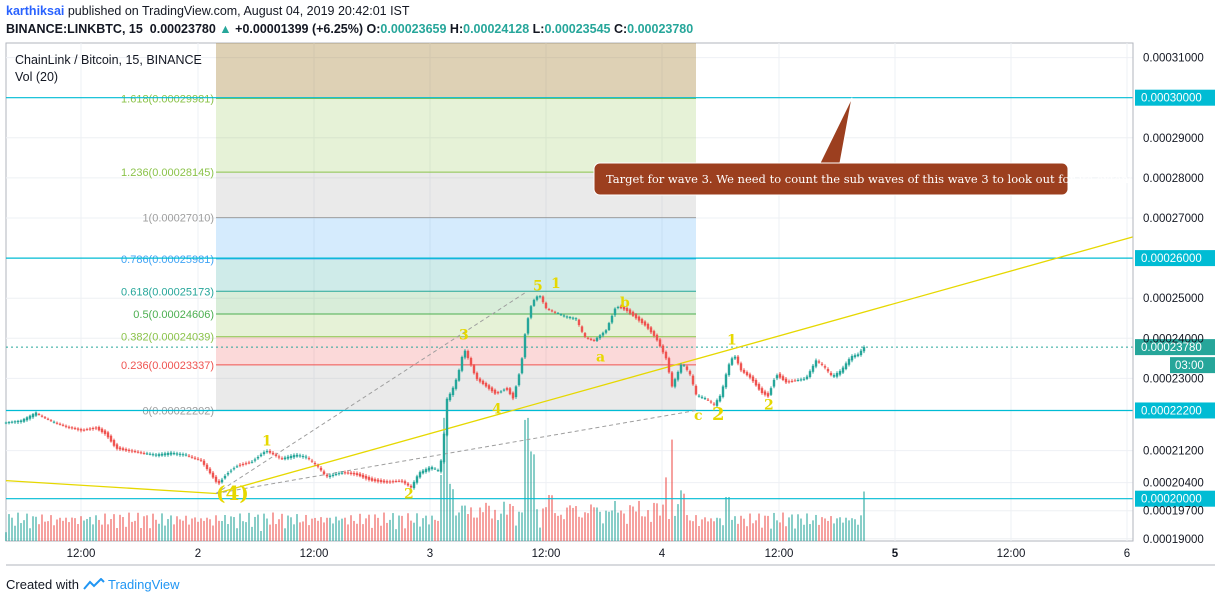 The width and height of the screenshot is (1221, 602). What do you see at coordinates (895, 554) in the screenshot?
I see `time-axis-tick: 5` at bounding box center [895, 554].